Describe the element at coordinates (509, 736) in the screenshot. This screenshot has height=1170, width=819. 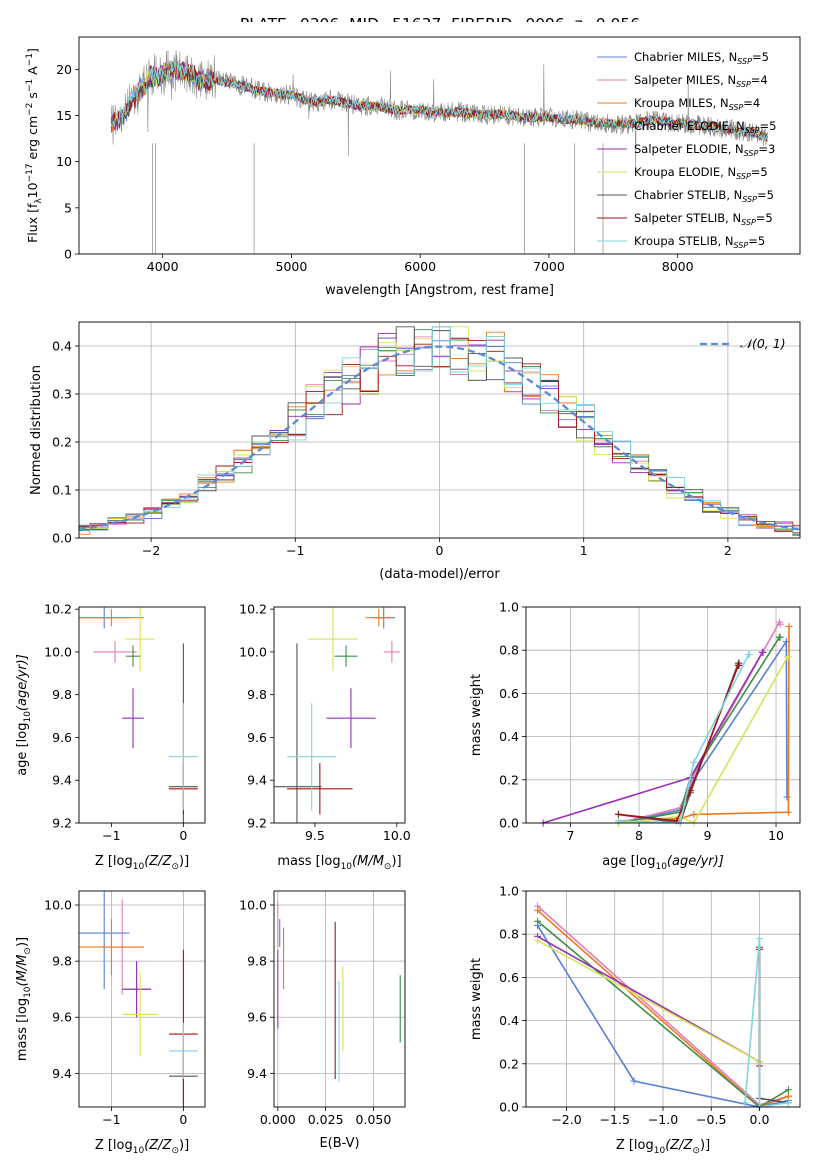
I see `y-tick-label: 0.4` at that location.